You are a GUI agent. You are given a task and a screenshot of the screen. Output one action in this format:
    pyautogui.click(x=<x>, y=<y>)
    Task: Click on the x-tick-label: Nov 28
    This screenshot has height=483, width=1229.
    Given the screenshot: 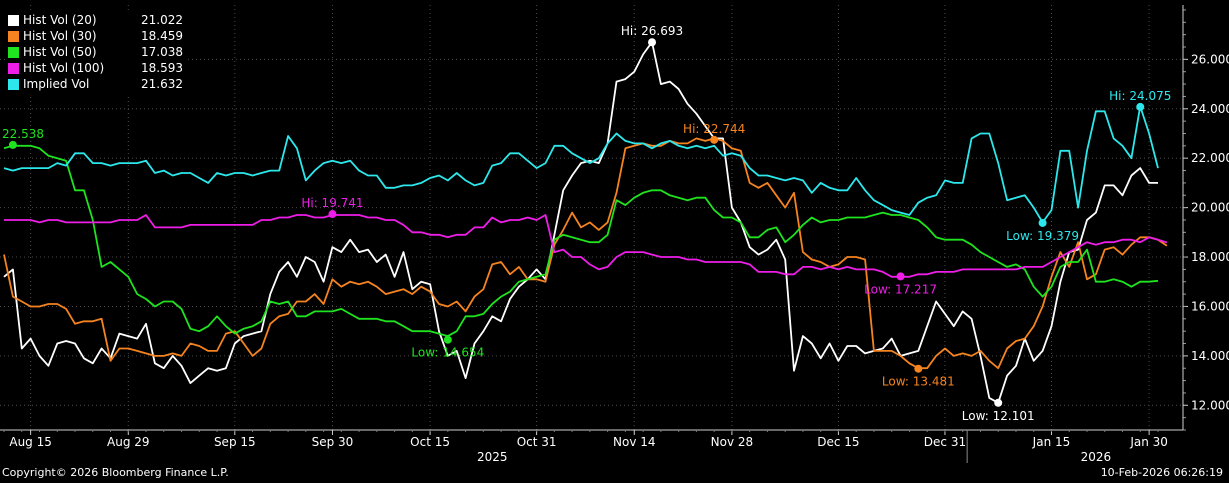 What is the action you would take?
    pyautogui.click(x=732, y=442)
    